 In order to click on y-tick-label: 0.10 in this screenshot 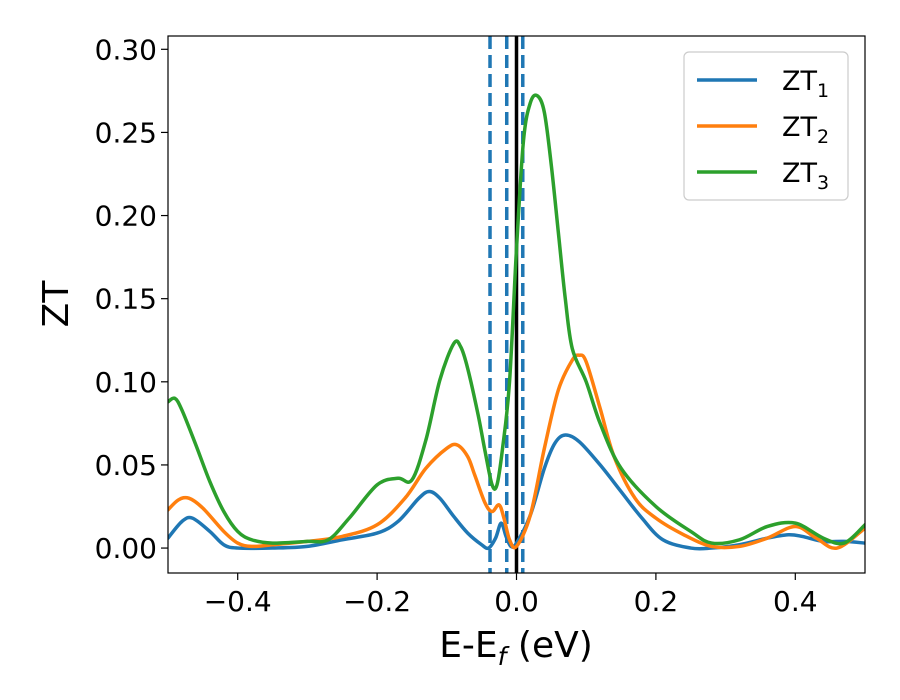, I will do `click(126, 382)`.